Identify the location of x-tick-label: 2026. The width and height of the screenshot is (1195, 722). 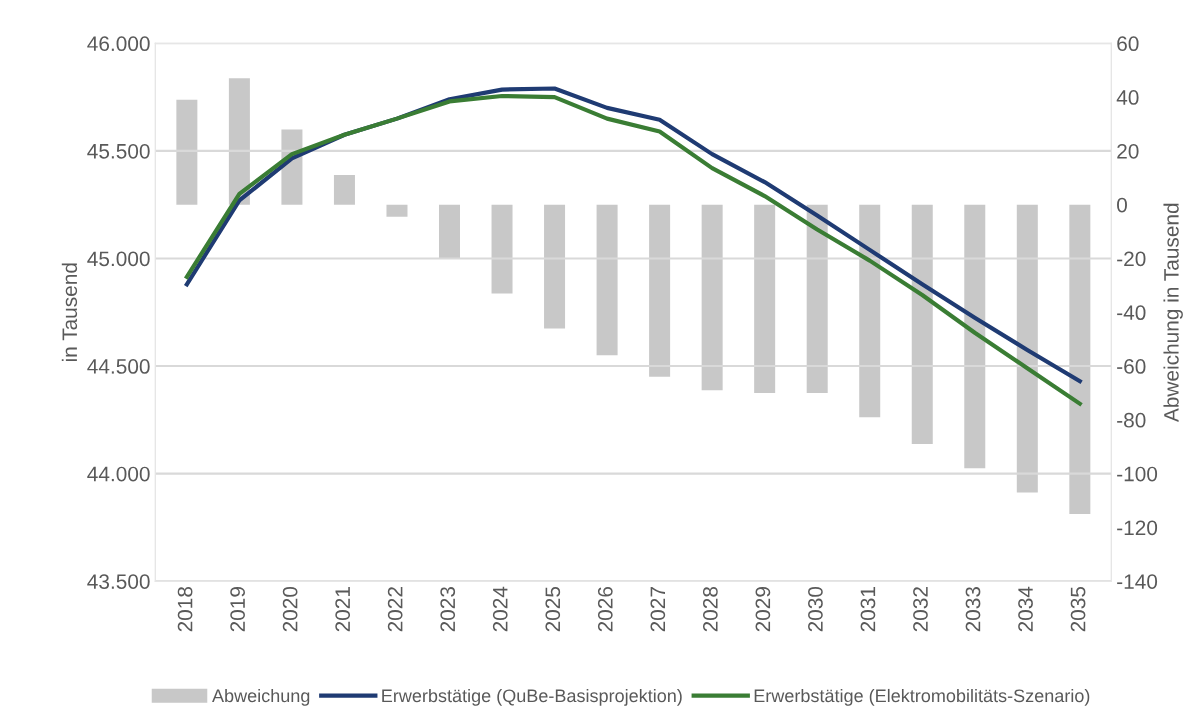
(605, 609).